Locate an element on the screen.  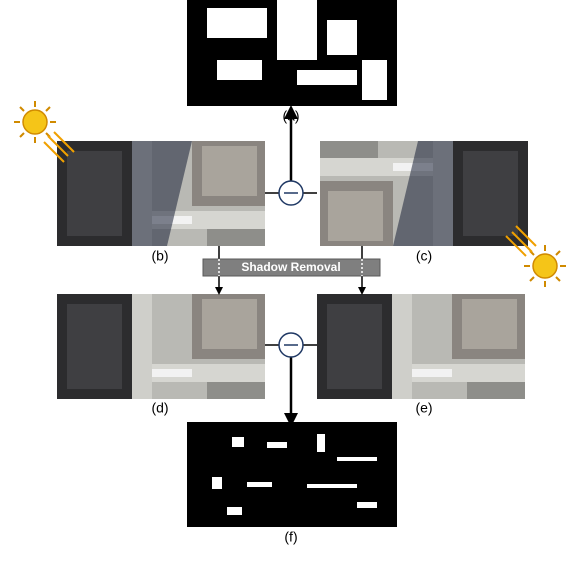
panel-label: (d) is located at coordinates (159, 408).